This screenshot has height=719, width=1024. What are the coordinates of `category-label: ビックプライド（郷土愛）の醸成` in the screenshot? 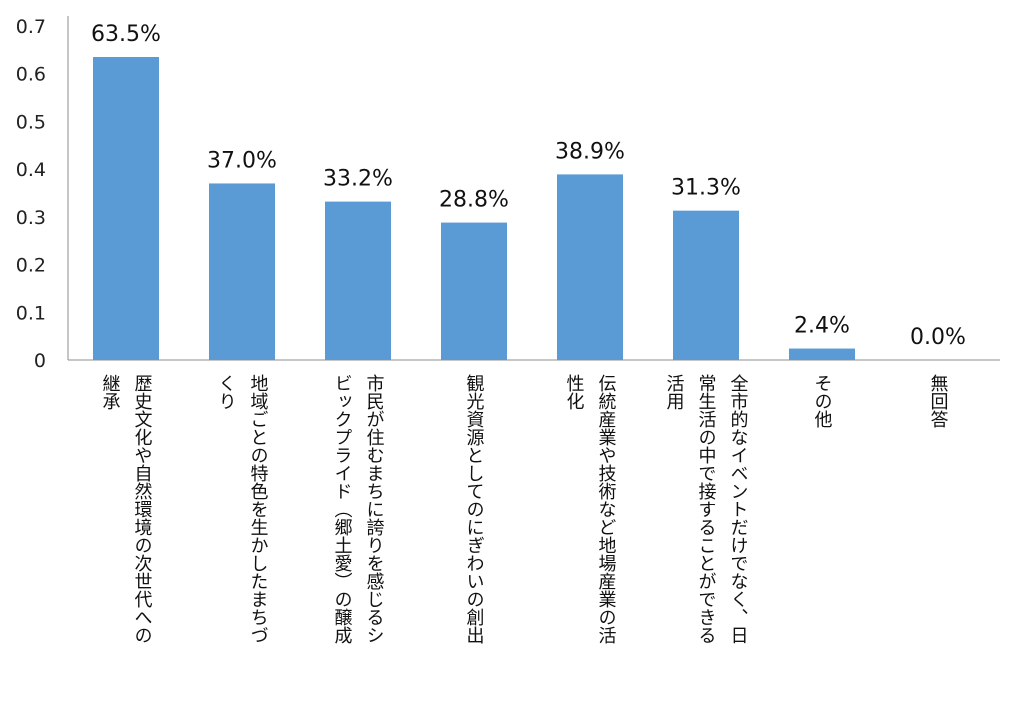 It's located at (342, 509).